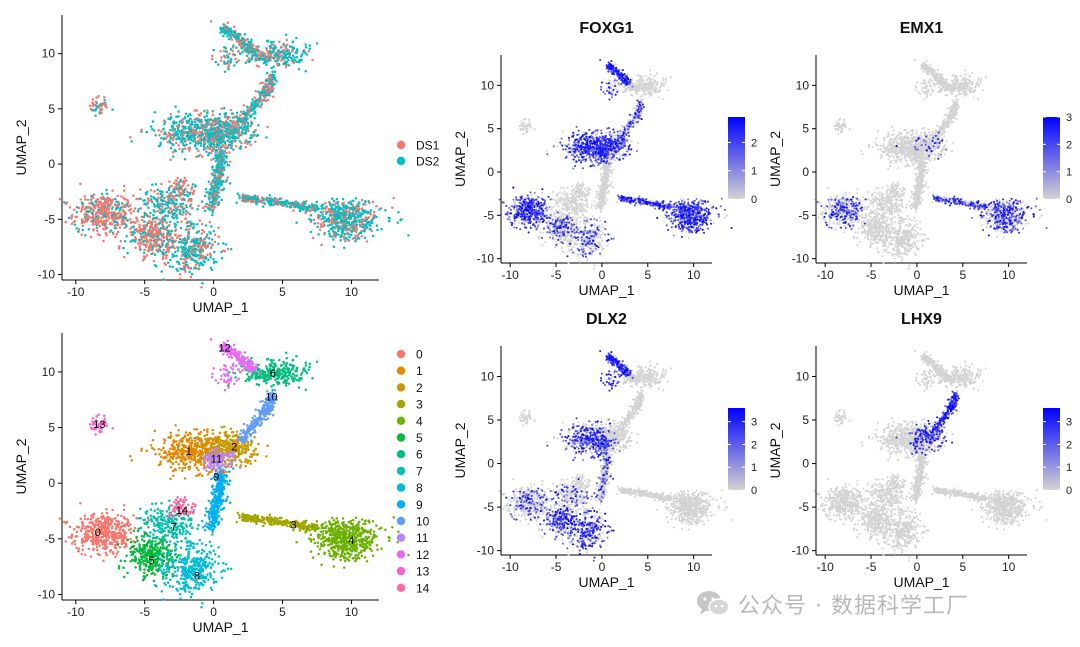 This screenshot has height=647, width=1080. Describe the element at coordinates (47, 274) in the screenshot. I see `y-tick-label: -10` at that location.